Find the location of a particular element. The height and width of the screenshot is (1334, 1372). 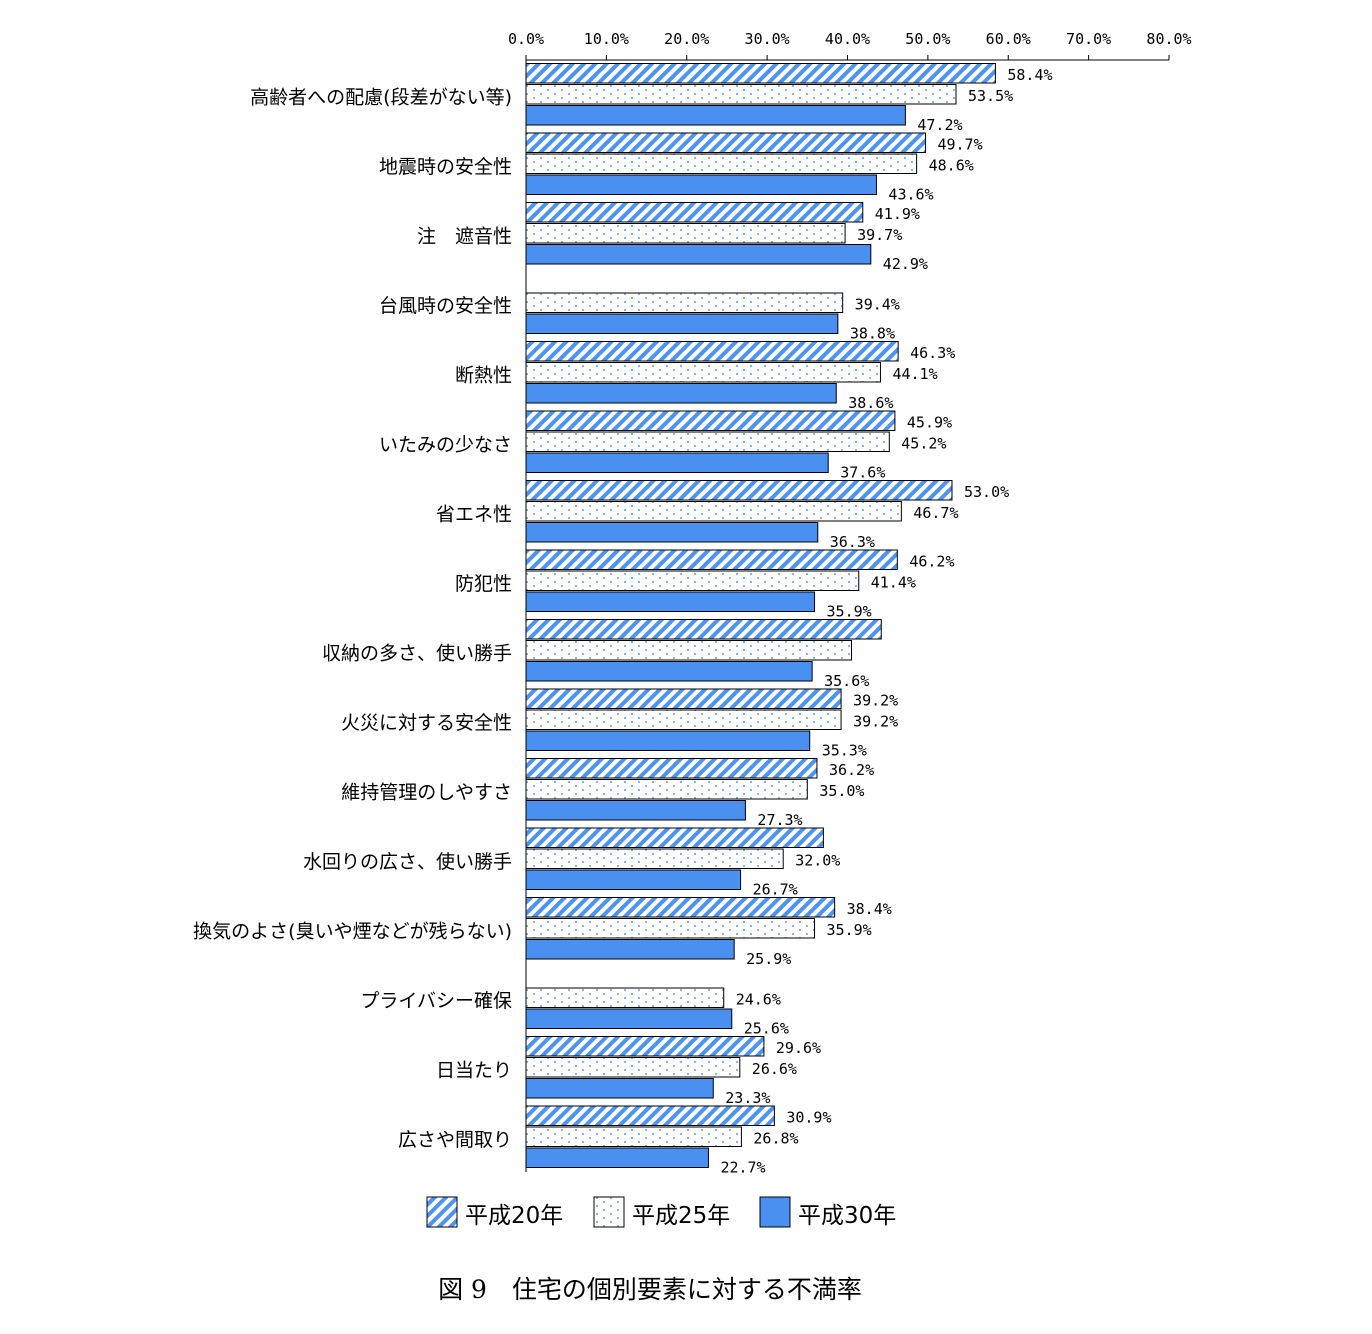

category-label: 防犯性 is located at coordinates (483, 584).